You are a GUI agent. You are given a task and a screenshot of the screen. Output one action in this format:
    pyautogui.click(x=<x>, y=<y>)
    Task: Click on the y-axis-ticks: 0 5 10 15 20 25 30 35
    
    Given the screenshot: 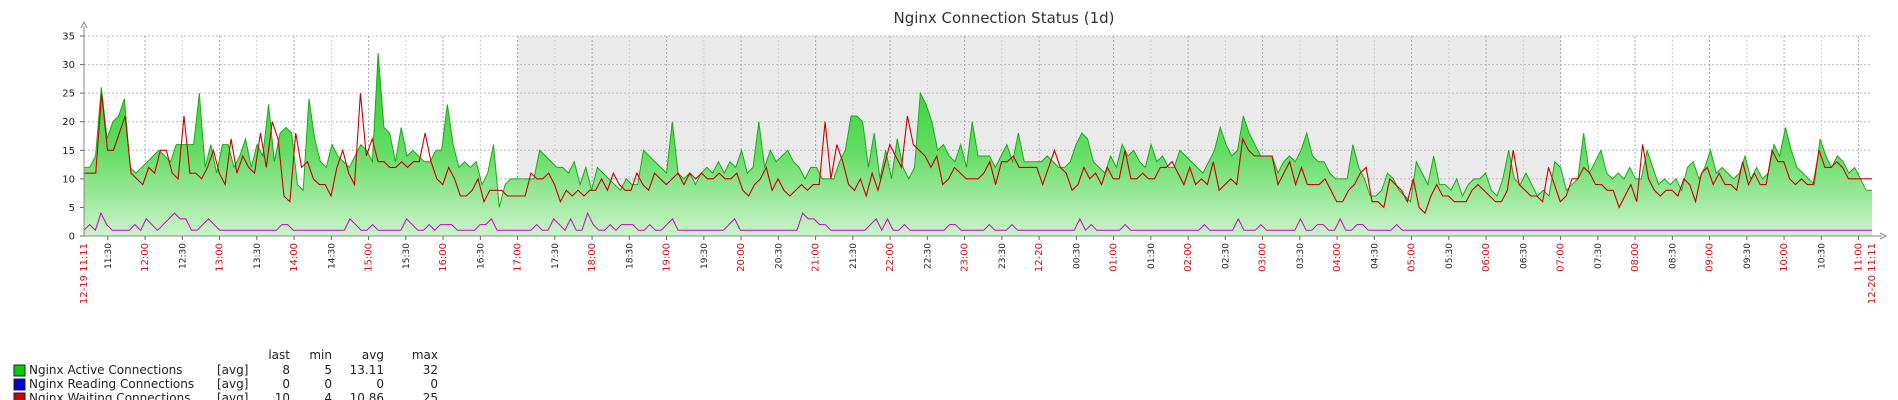 What is the action you would take?
    pyautogui.click(x=73, y=137)
    